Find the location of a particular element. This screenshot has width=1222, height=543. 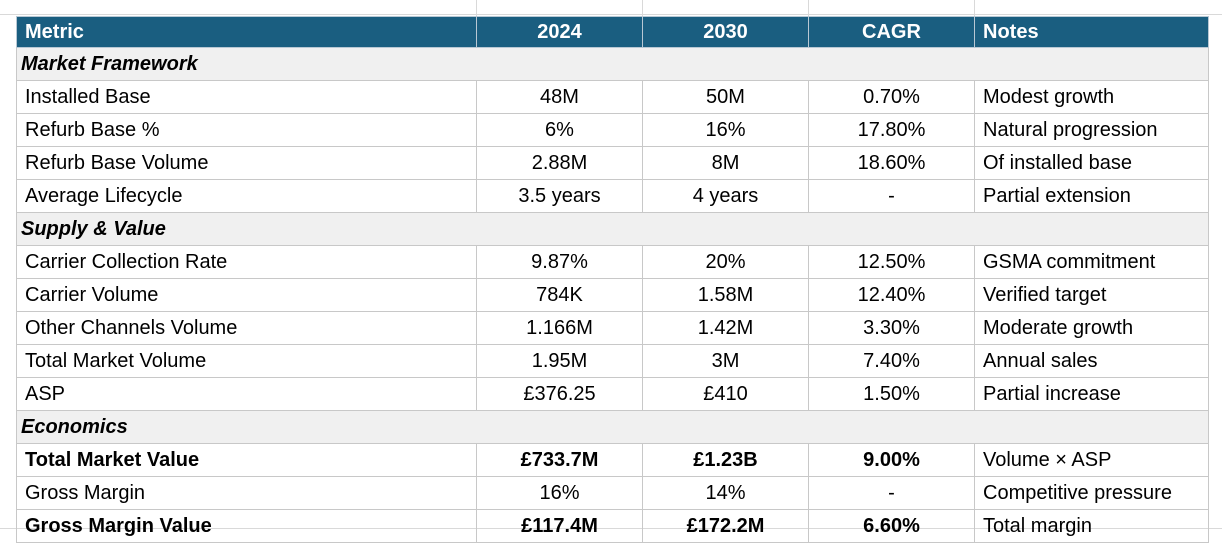

cagr-cell: 6.60% is located at coordinates (891, 526).